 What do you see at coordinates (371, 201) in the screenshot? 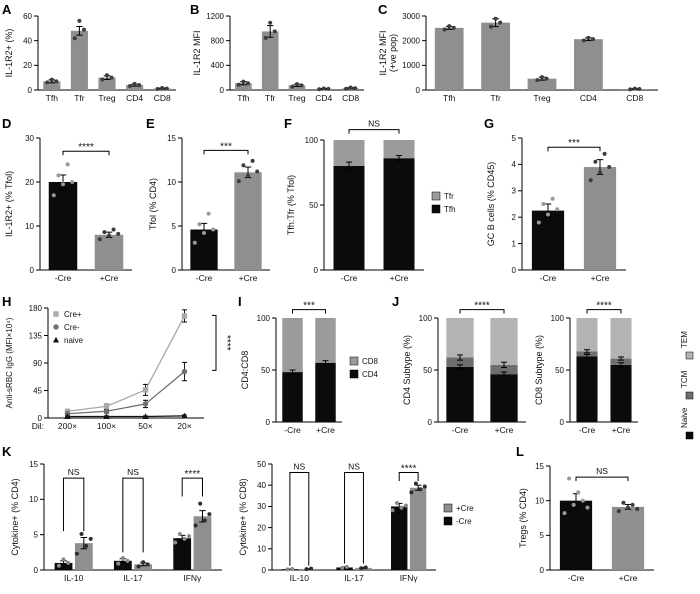
I see `chart-tfh-tfr-ratio: 0 50 100 Tfh:Tfr (% Tfol) -Cre +Cre NS Tfr Tfh` at bounding box center [371, 201].